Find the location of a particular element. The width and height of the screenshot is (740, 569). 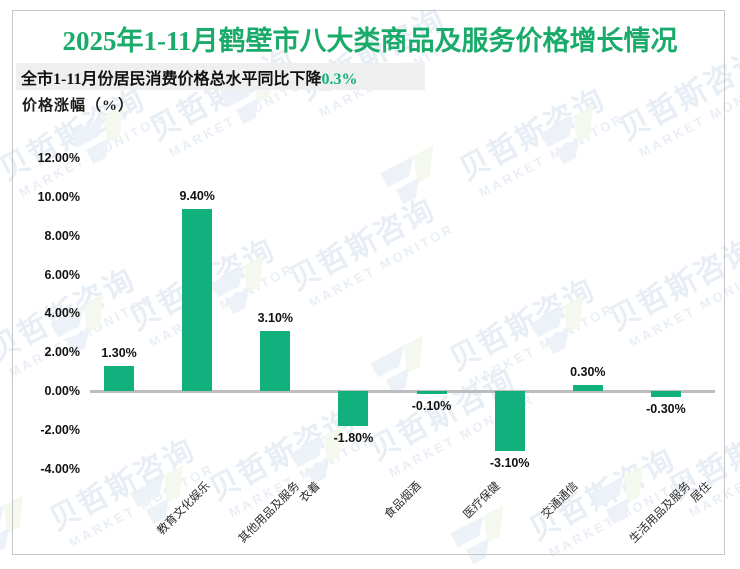

subtitle: 全市1-11月份居民消费价格总水平同比下降0.3% is located at coordinates (189, 77).